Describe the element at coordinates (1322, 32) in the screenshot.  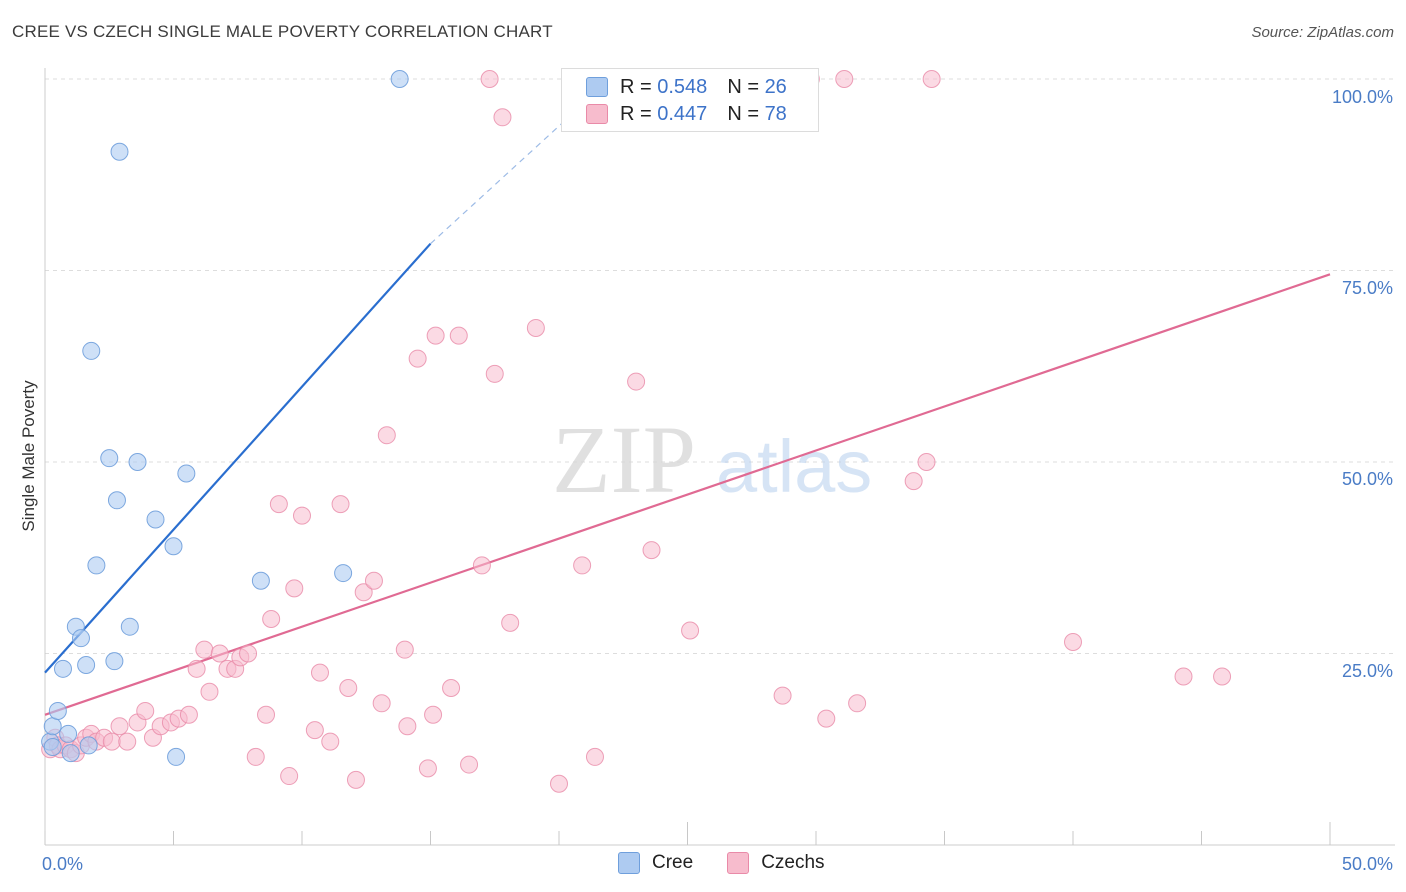
I see `source-label: Source: ZipAtlas.com` at that location.